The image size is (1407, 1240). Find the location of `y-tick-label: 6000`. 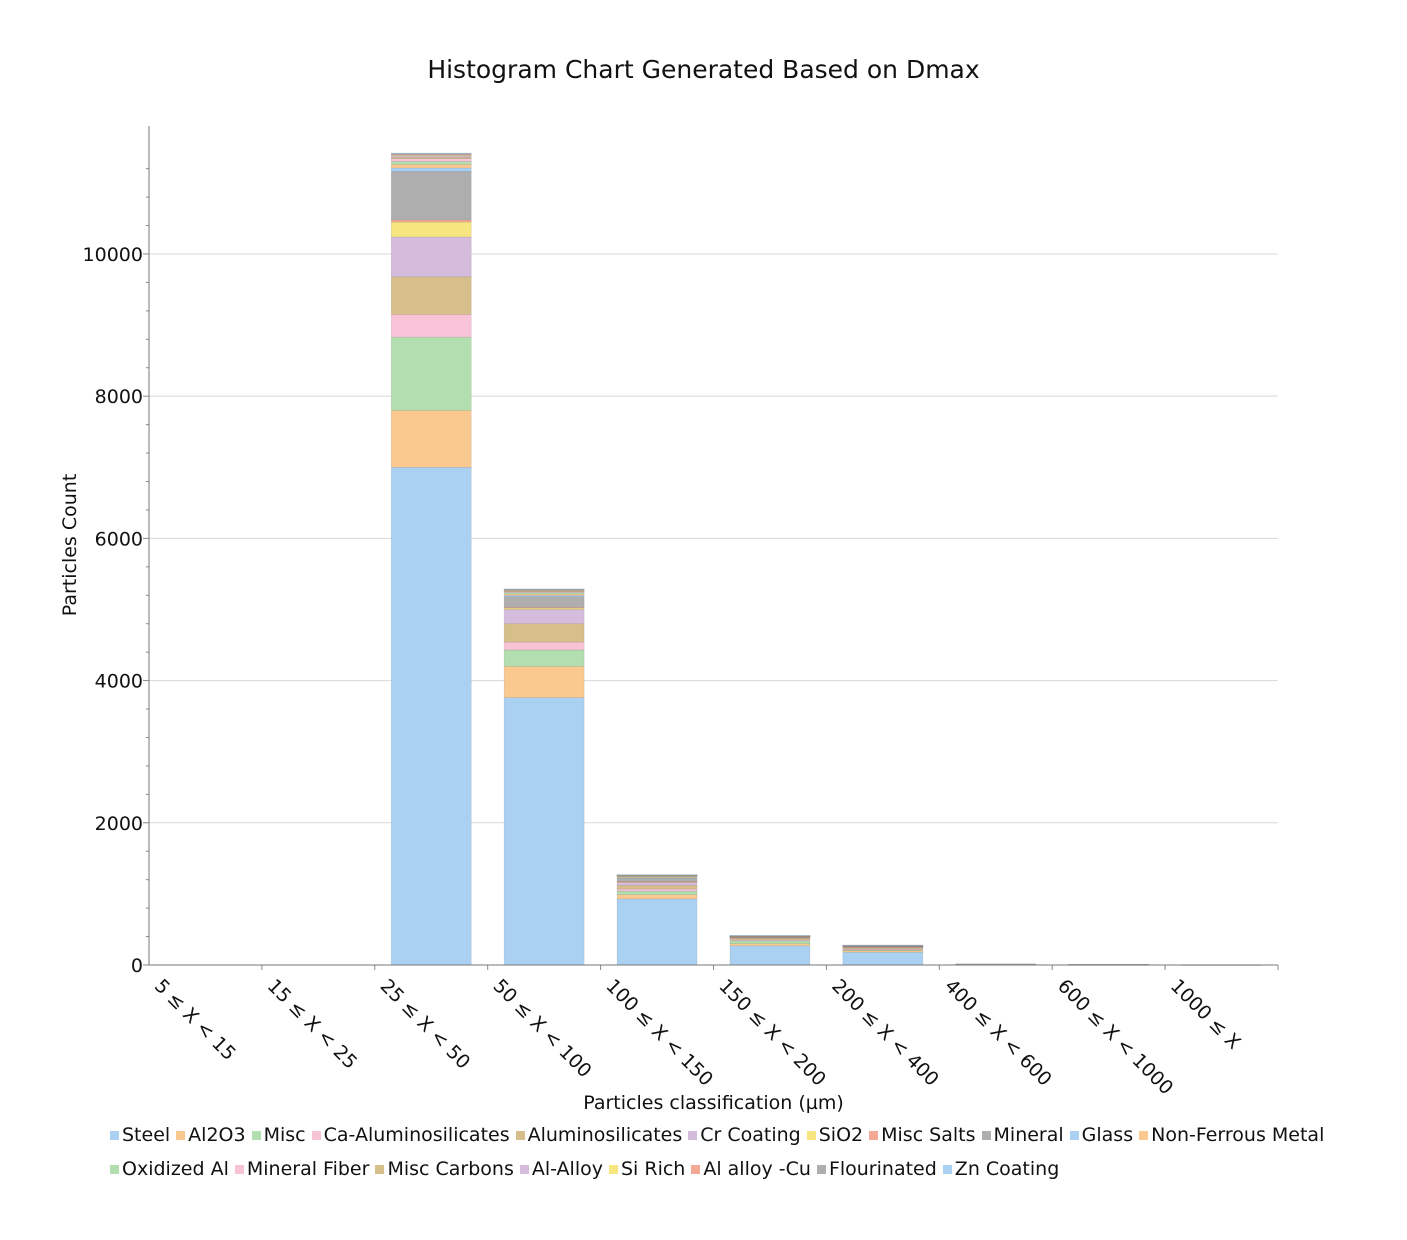

y-tick-label: 6000 is located at coordinates (119, 539).